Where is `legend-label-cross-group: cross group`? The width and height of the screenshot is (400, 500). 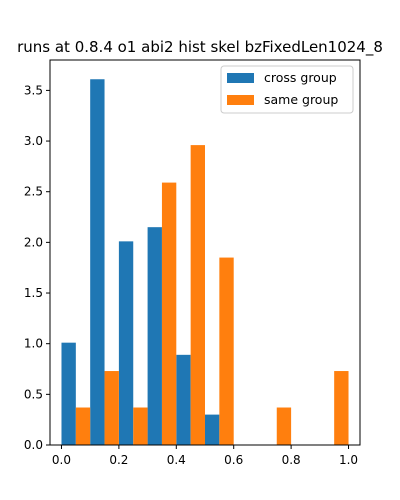 legend-label-cross-group: cross group is located at coordinates (300, 77).